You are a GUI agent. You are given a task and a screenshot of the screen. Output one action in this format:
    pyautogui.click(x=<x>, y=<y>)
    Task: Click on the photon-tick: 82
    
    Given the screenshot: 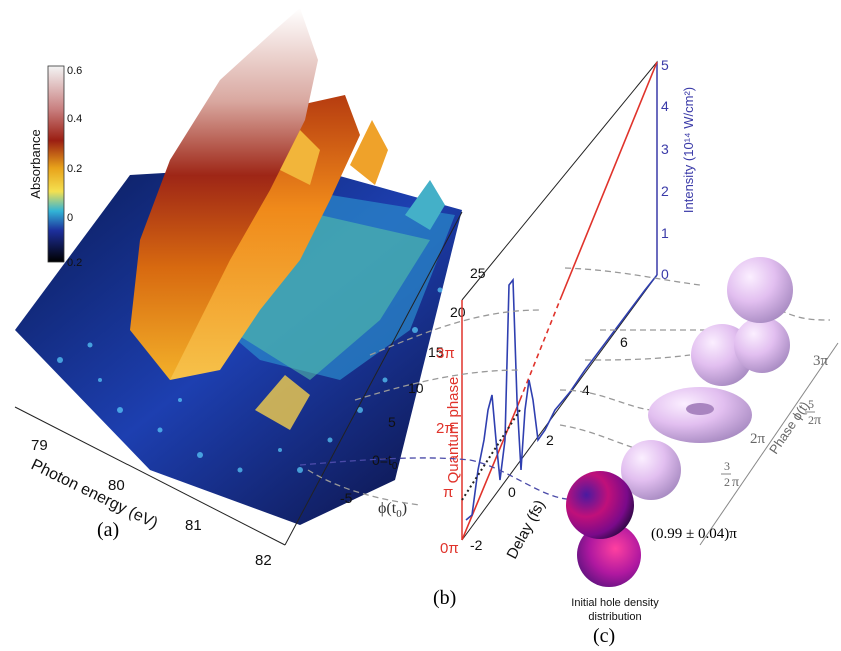 What is the action you would take?
    pyautogui.click(x=263, y=560)
    